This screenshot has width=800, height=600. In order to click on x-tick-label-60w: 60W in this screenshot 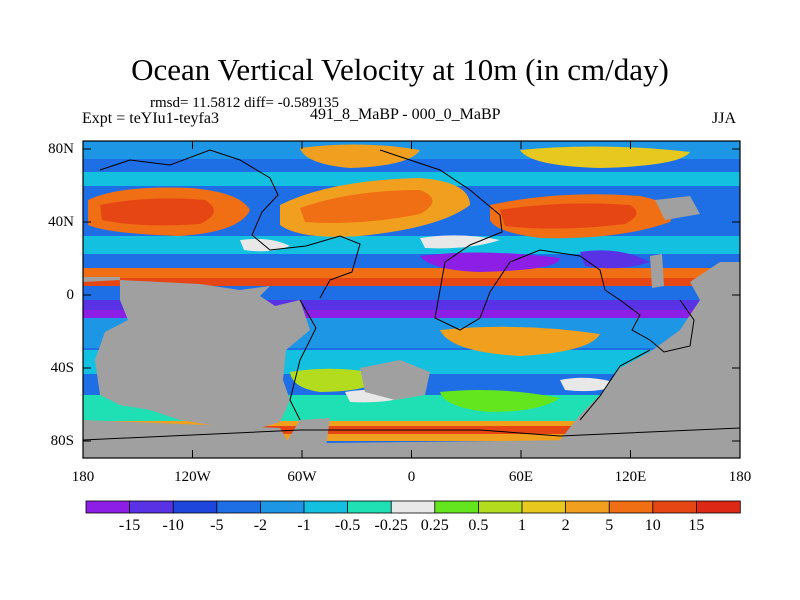, I will do `click(302, 477)`.